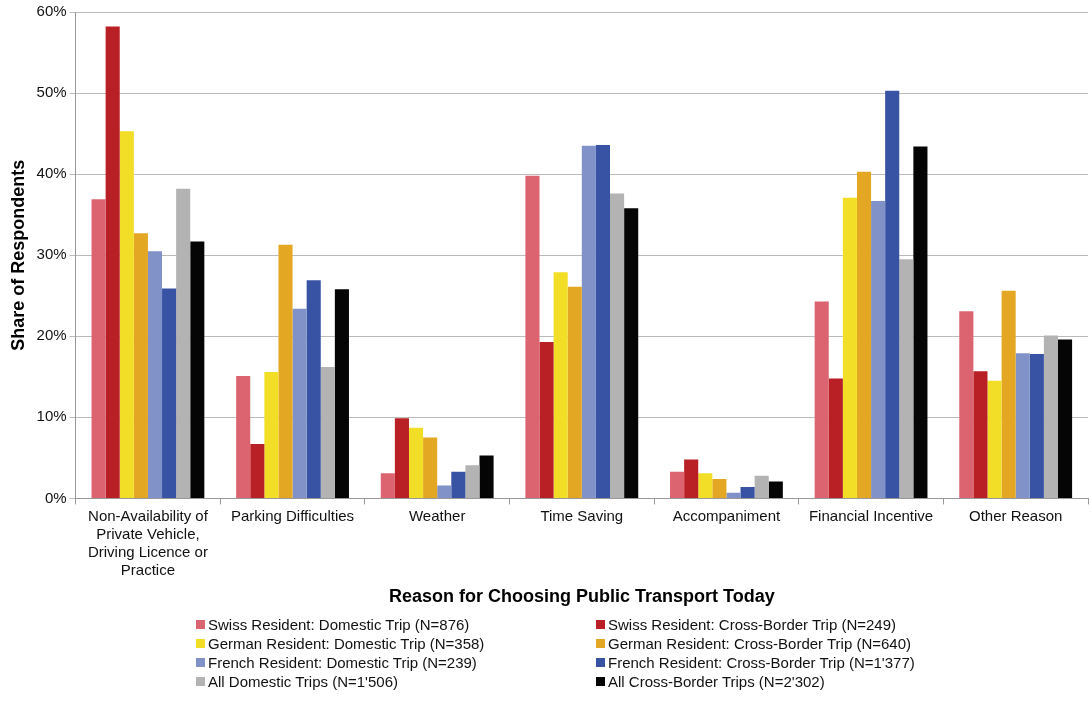  What do you see at coordinates (148, 542) in the screenshot?
I see `x-tick-label: Non-Availability of Private Vehicle, Driving Licence or Practice` at bounding box center [148, 542].